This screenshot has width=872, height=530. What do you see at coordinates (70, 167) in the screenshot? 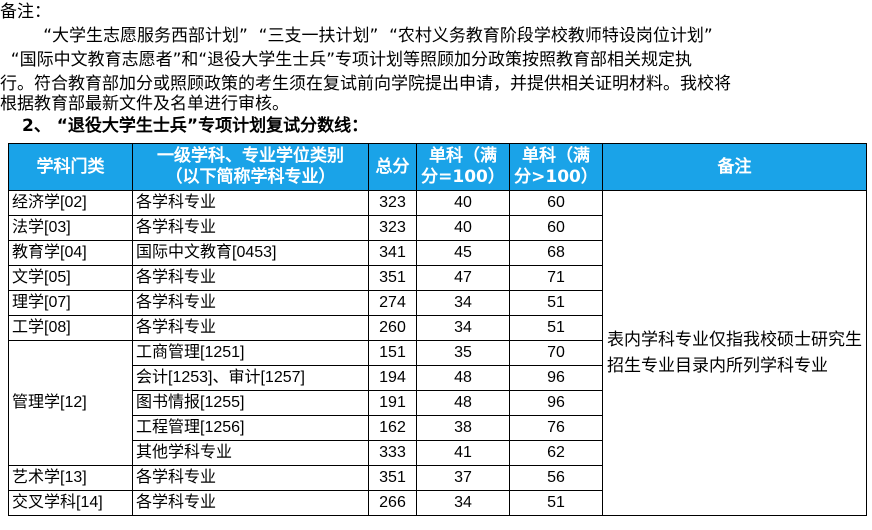
I see `header-category: 学科门类` at bounding box center [70, 167].